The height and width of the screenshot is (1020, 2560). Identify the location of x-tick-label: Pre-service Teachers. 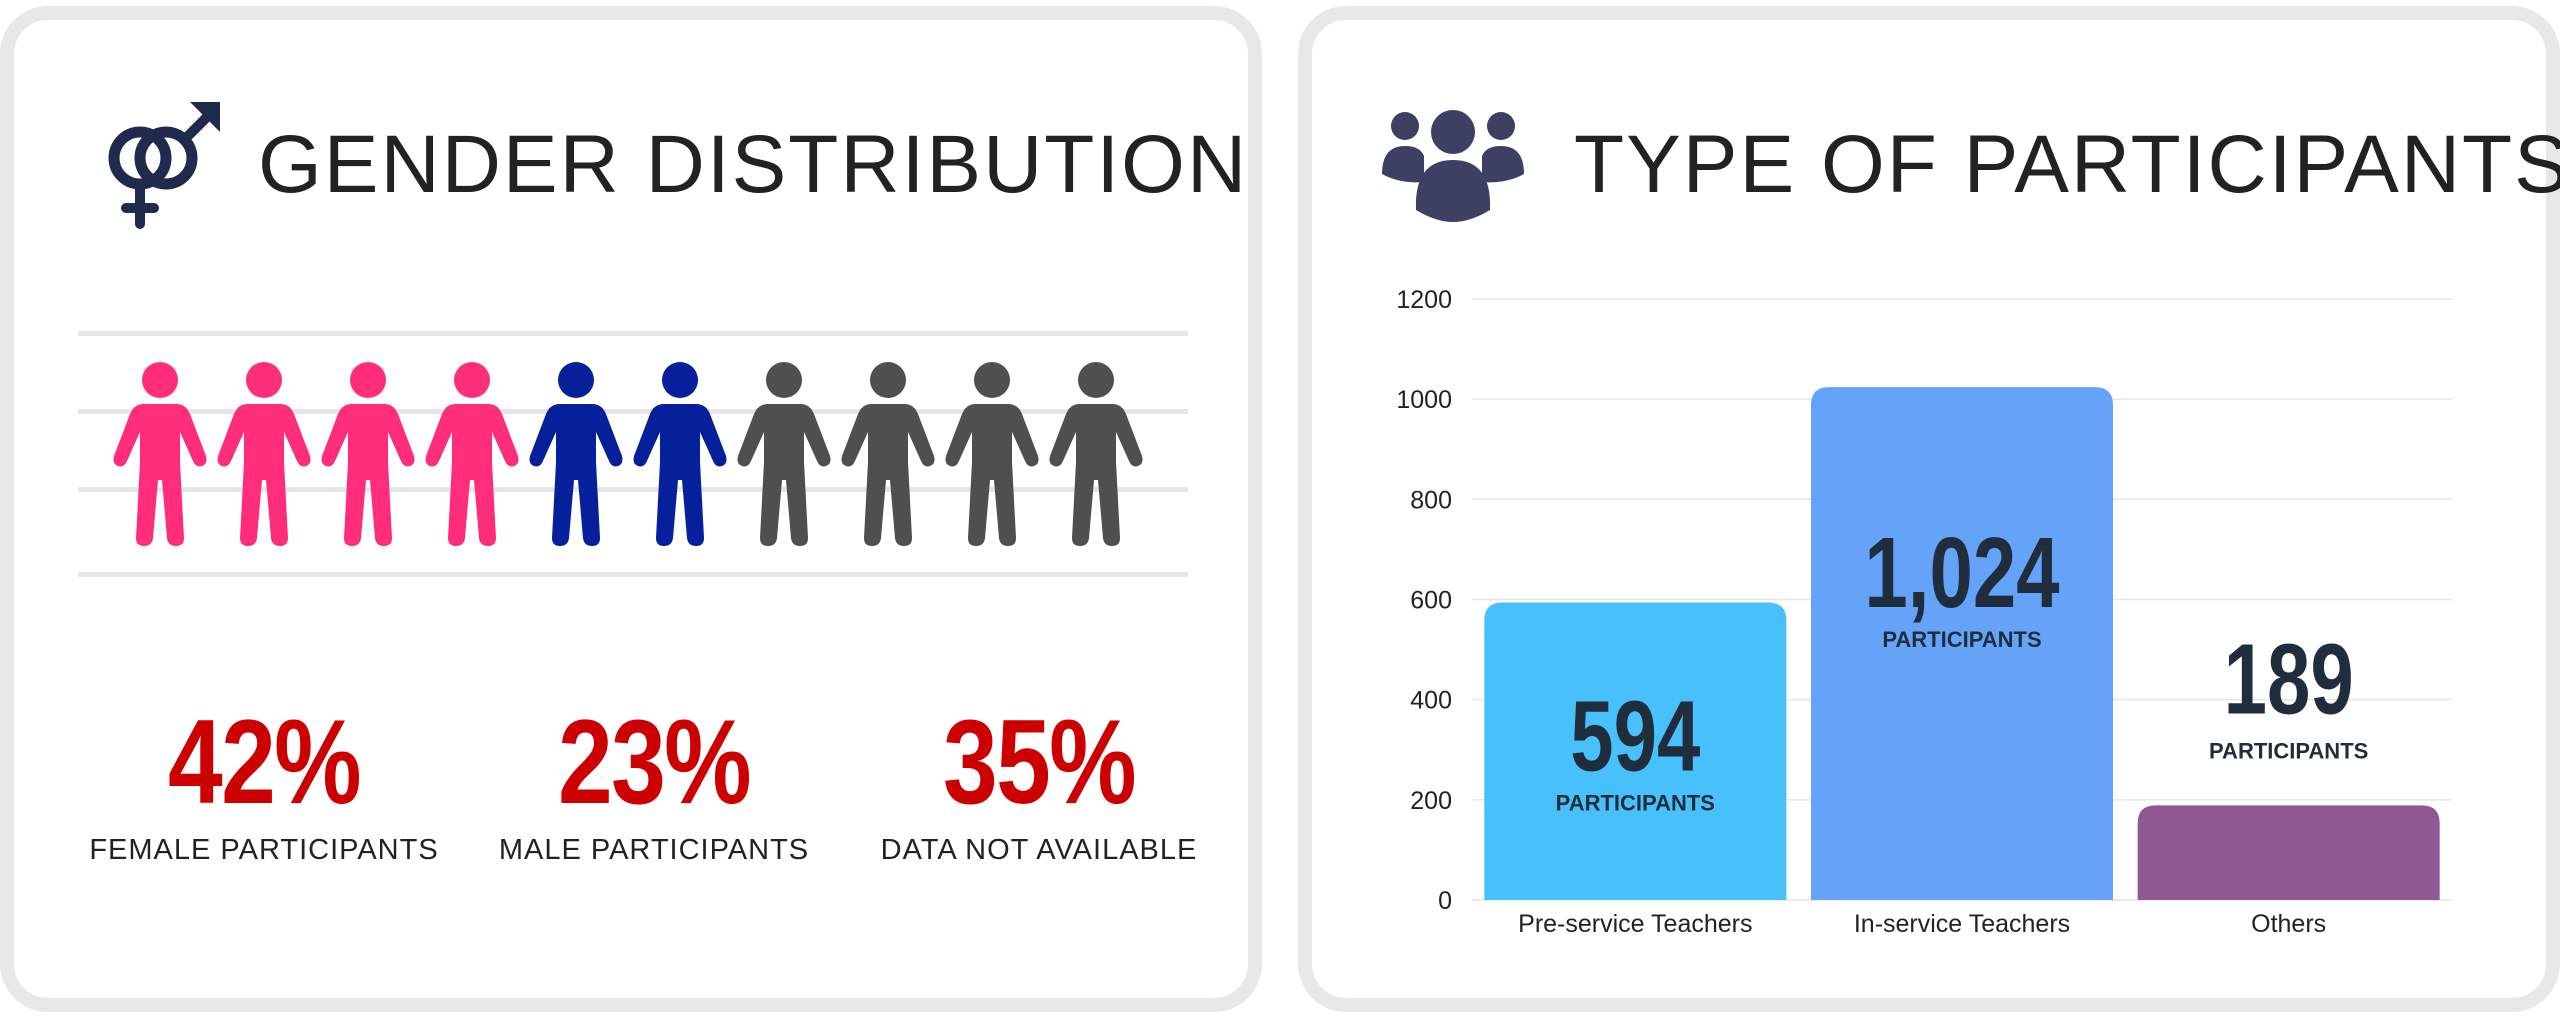
(1635, 924).